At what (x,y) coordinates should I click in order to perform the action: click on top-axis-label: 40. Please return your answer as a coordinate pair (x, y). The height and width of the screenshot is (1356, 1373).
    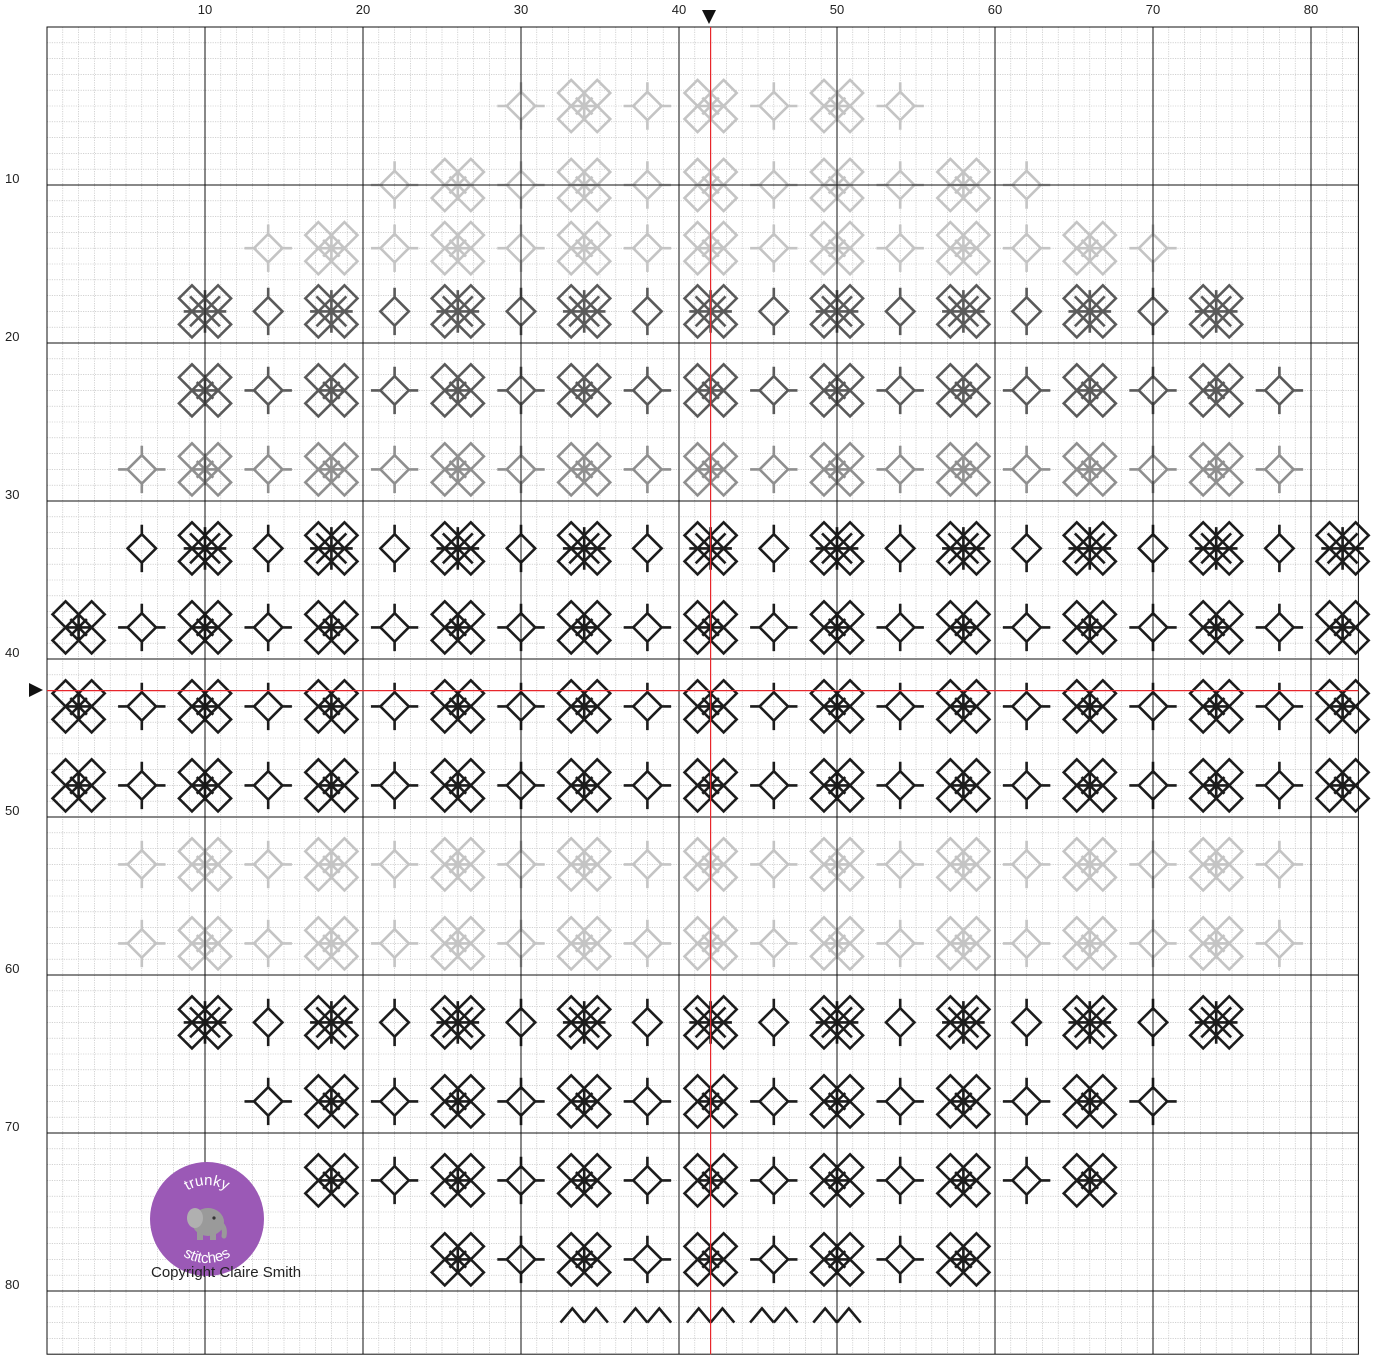
    Looking at the image, I should click on (679, 9).